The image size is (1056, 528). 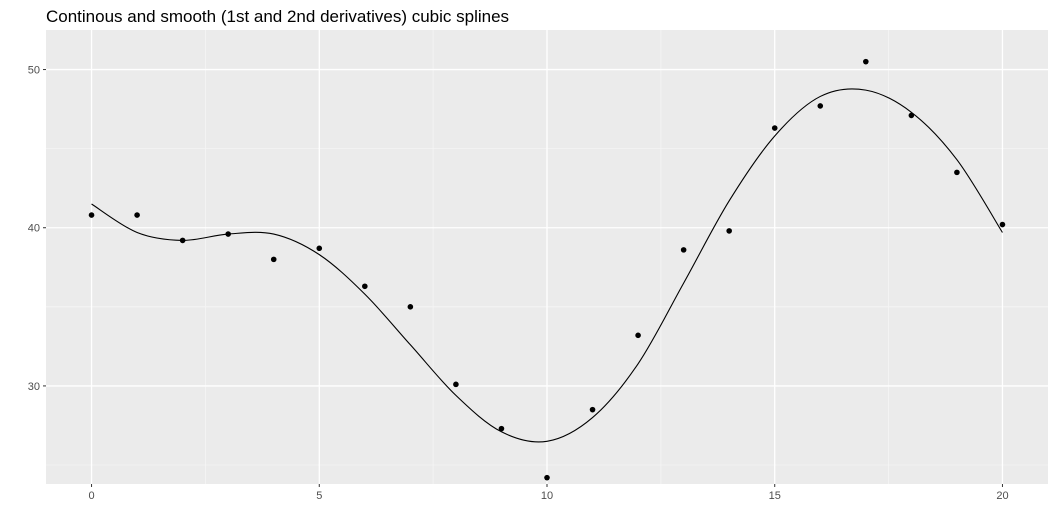 I want to click on y-tick-label: 40, so click(x=34, y=229).